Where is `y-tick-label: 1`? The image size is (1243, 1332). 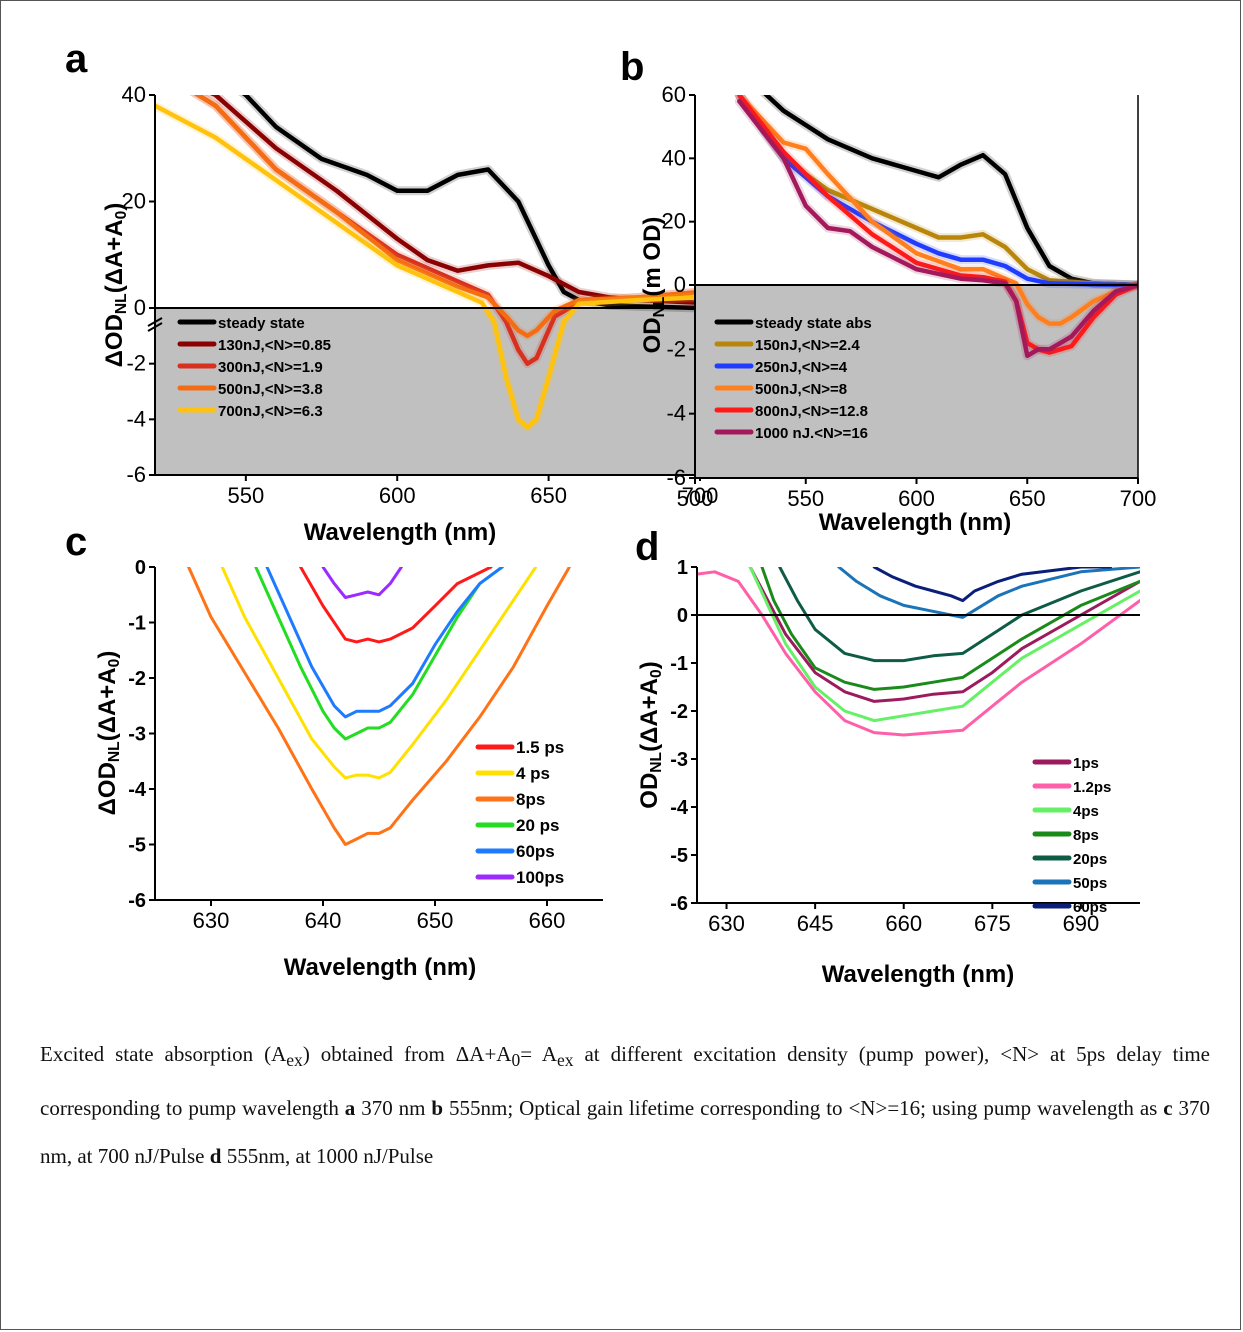 y-tick-label: 1 is located at coordinates (682, 568).